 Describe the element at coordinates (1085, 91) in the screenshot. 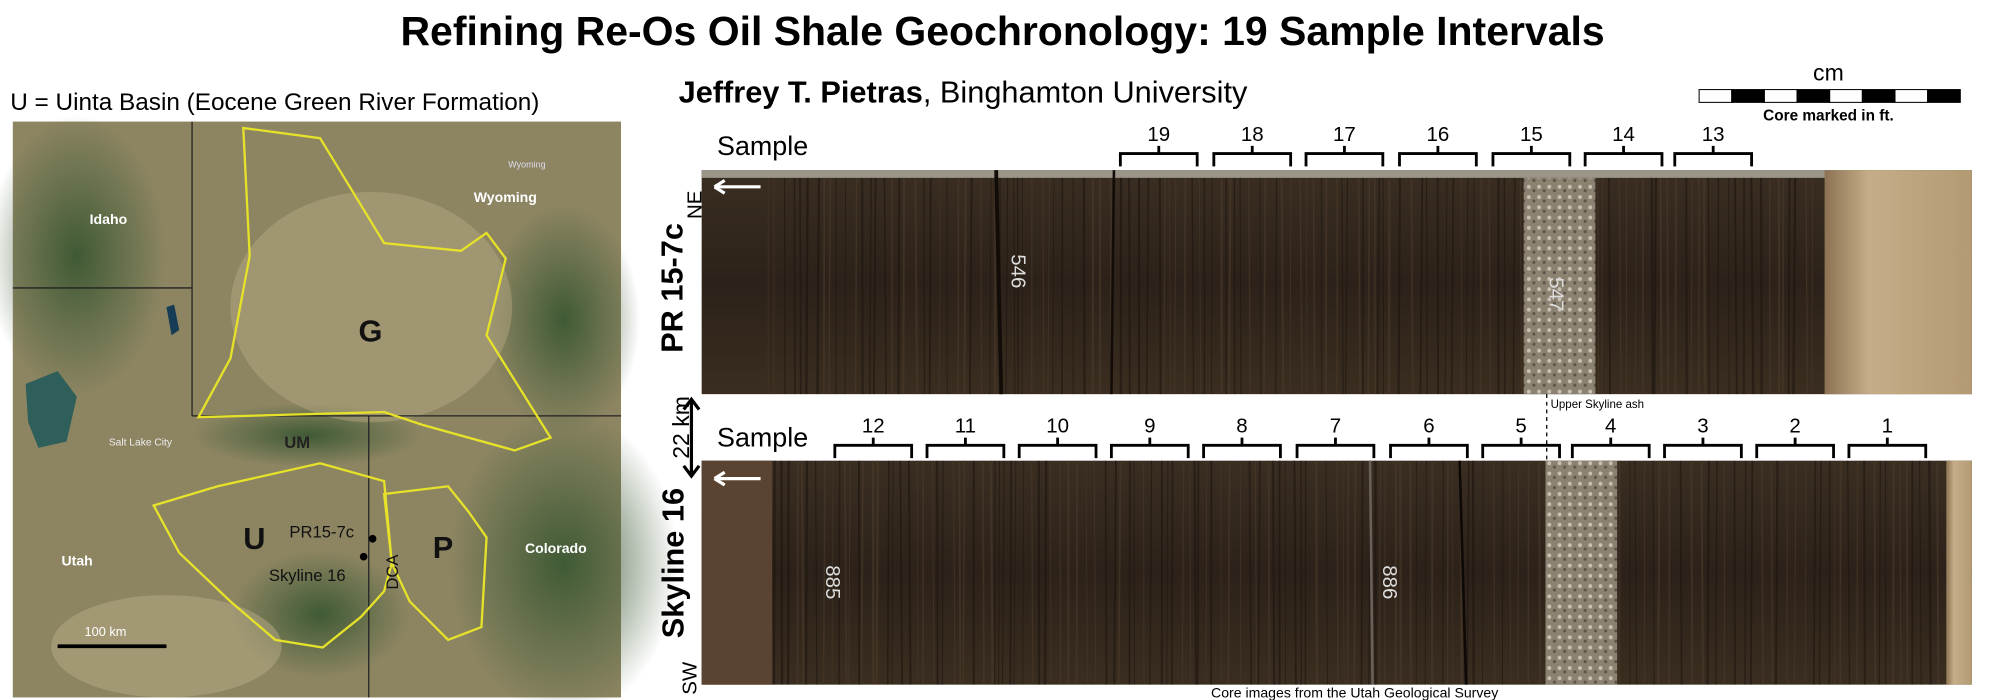

I see `affiliation: , Binghamton University` at that location.